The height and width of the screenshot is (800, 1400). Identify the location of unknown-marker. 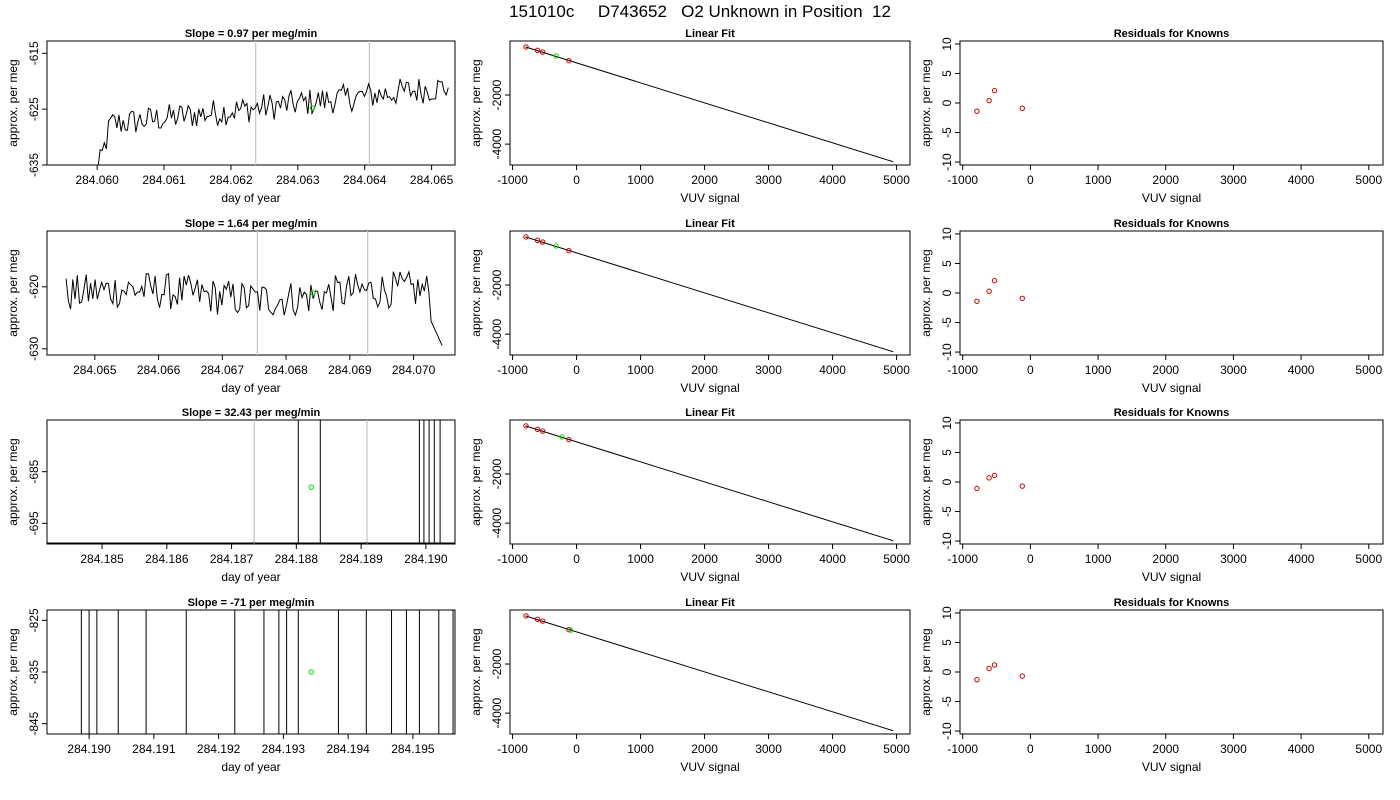
(311, 487).